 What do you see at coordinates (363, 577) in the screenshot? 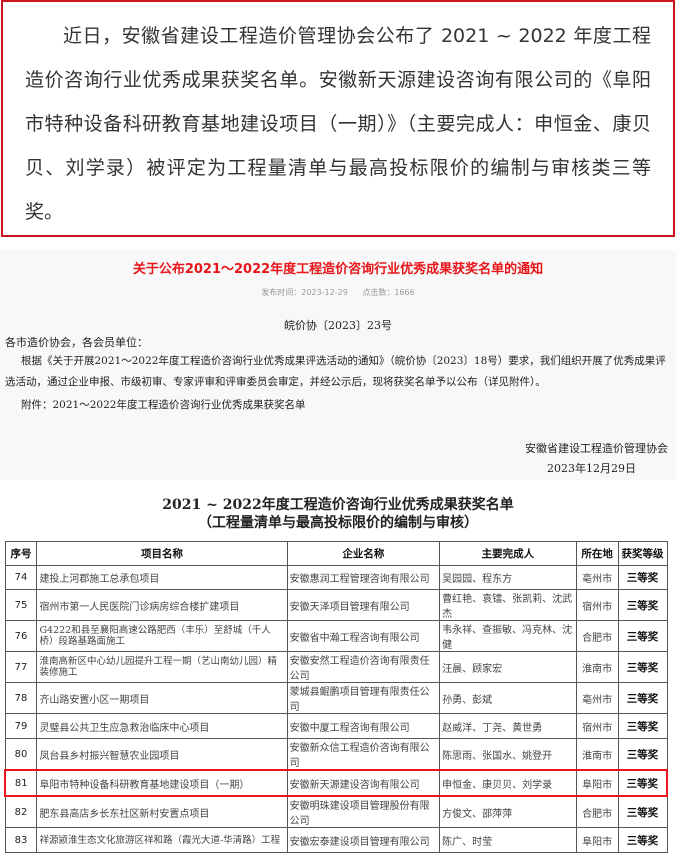
I see `cell-company: 安徽惠润工程管理咨询有限公司` at bounding box center [363, 577].